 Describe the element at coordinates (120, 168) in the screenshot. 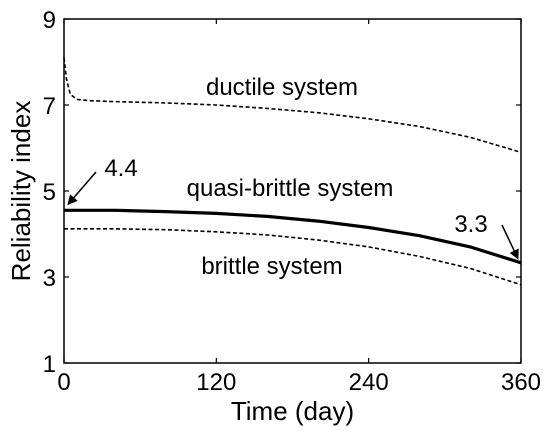

I see `start-value-annotation: 4.4` at that location.